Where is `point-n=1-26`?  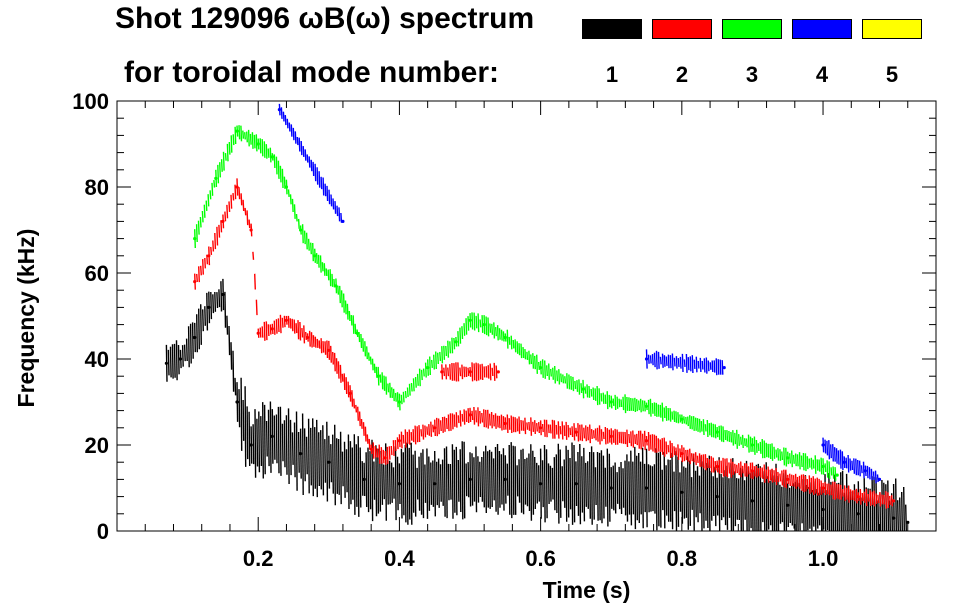 point-n=1-26 is located at coordinates (908, 522).